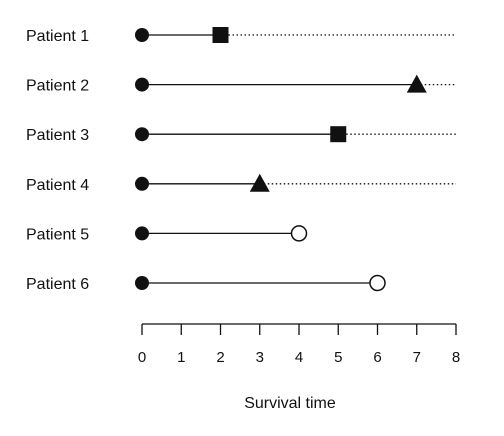  I want to click on patient-label: Patient 3, so click(57, 135).